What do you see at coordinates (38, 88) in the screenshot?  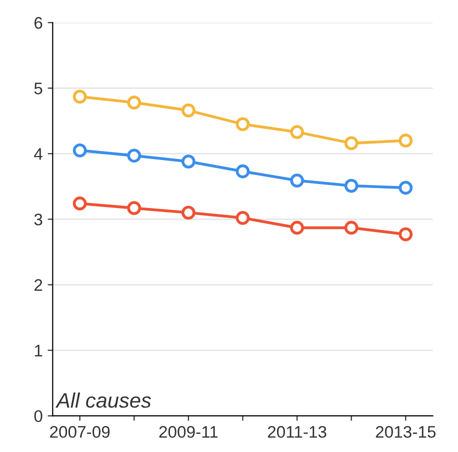 I see `y-tick-label: 5` at bounding box center [38, 88].